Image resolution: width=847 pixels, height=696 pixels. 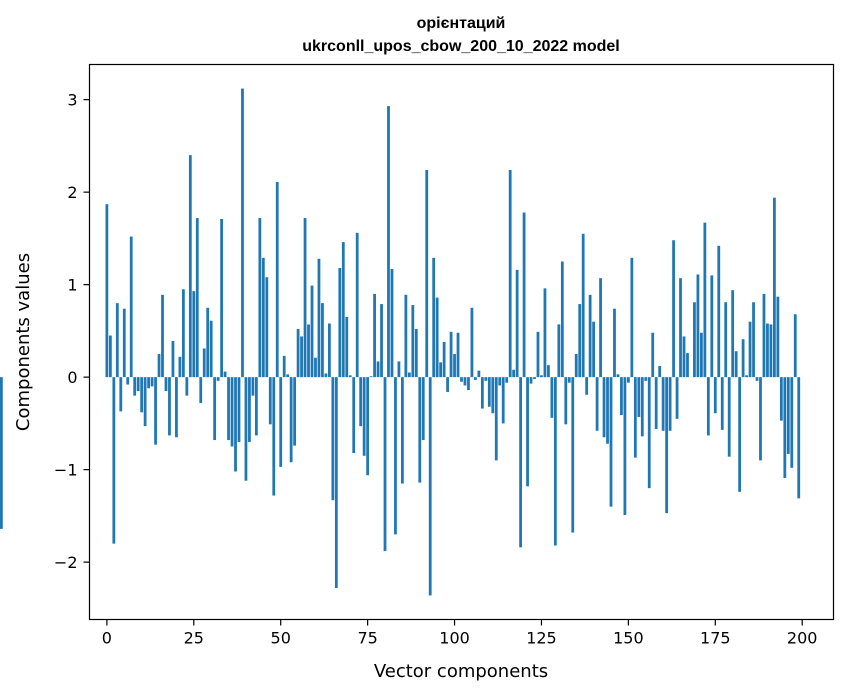 What do you see at coordinates (628, 638) in the screenshot?
I see `x-tick-label: 150` at bounding box center [628, 638].